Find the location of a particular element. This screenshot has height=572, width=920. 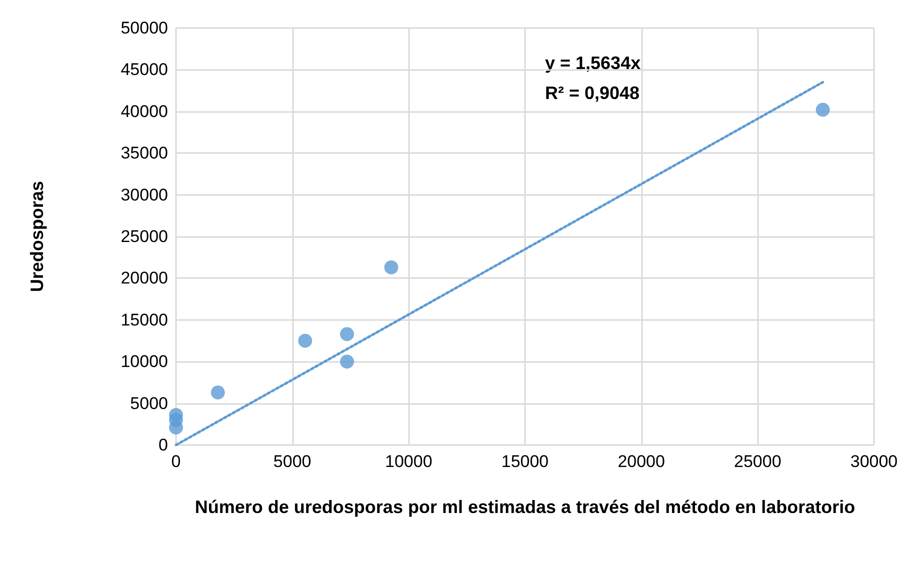

y-tick-label: 40000 is located at coordinates (144, 111).